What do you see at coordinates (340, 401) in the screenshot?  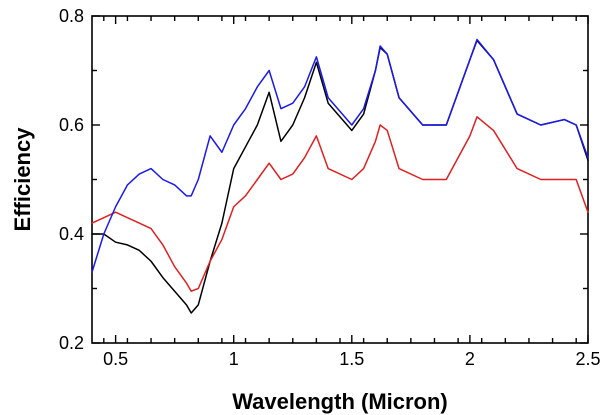 I see `x-axis-title: Wavelength (Micron)` at bounding box center [340, 401].